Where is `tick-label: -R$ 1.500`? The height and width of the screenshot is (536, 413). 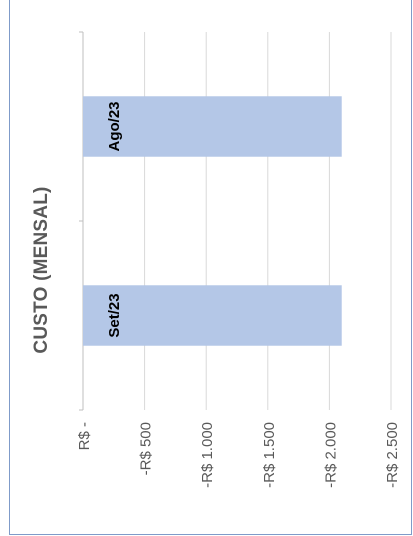
tick-label: -R$ 1.500 is located at coordinates (269, 455).